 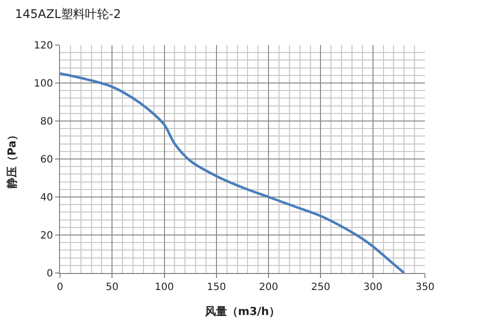 What do you see at coordinates (46, 160) in the screenshot?
I see `y-tick-label: 60` at bounding box center [46, 160].